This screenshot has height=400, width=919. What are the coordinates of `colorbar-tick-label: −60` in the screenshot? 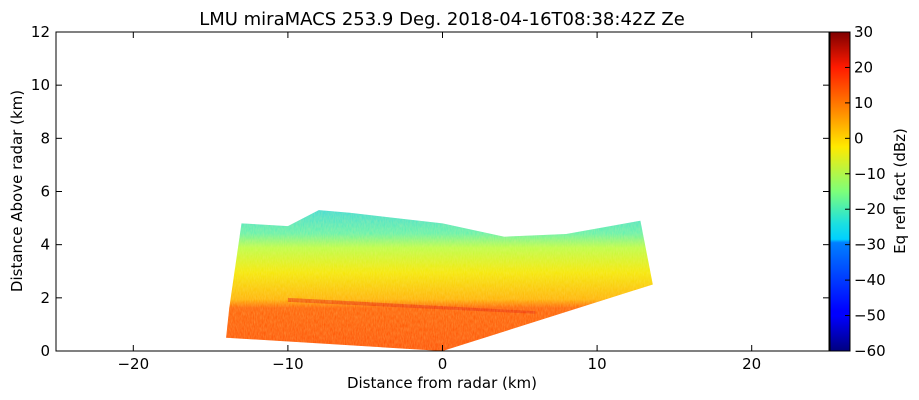 It's located at (870, 351).